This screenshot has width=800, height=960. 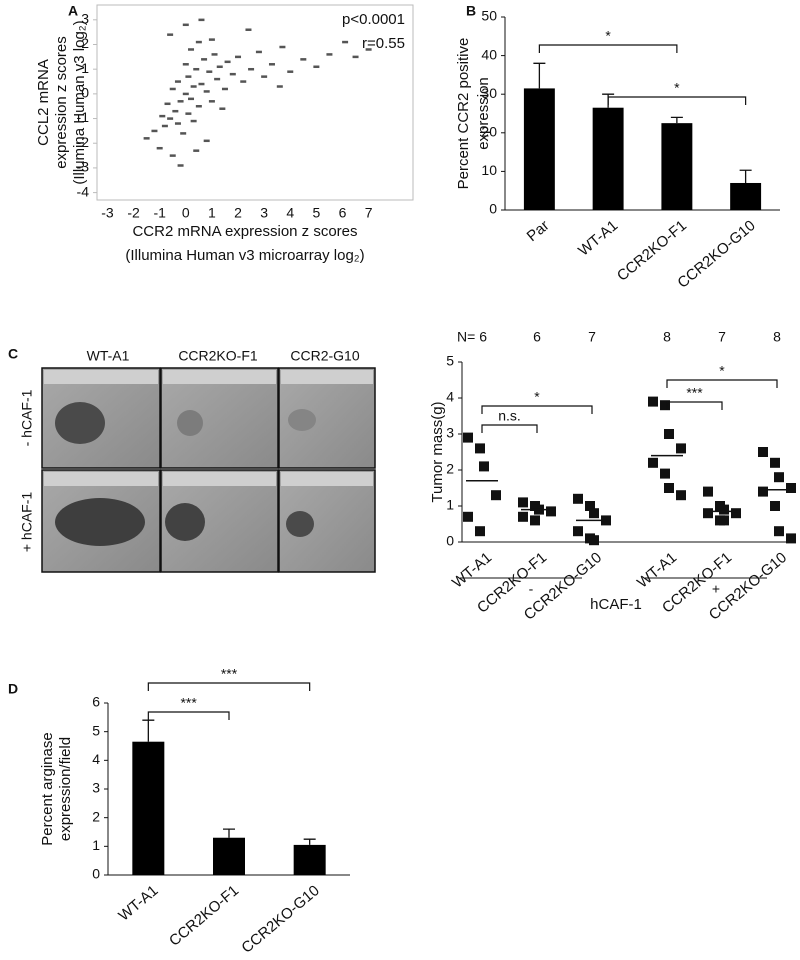 I want to click on x-axis-label: (Illumina Human v3 microarray log₂), so click(x=244, y=255).